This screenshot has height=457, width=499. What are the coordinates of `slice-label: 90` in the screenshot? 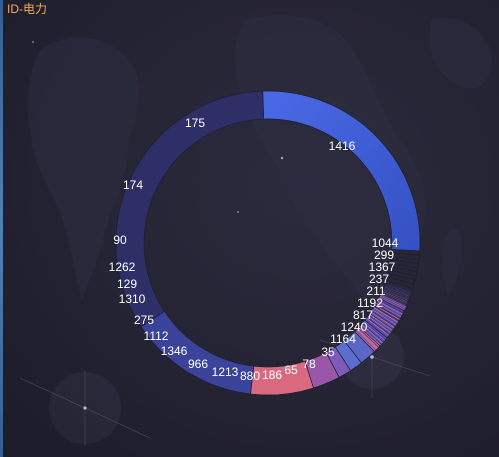 It's located at (120, 240).